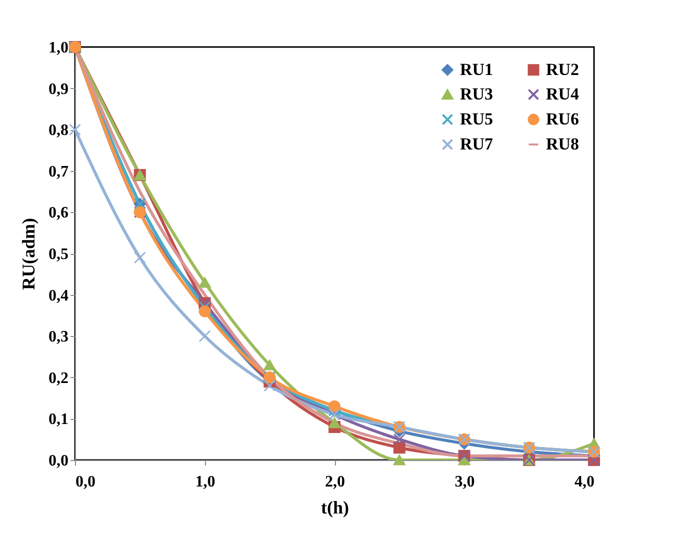 The height and width of the screenshot is (554, 691). Describe the element at coordinates (58, 48) in the screenshot. I see `y-tick-label: 1,0` at that location.